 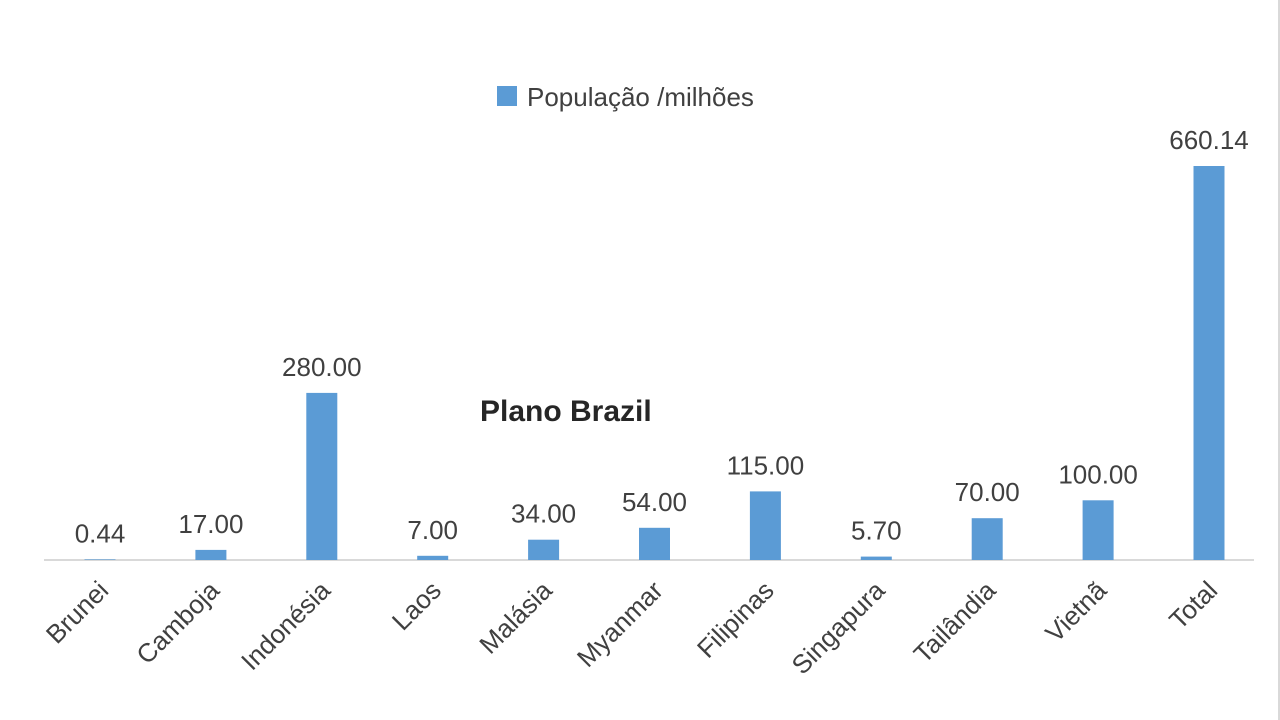 What do you see at coordinates (416, 605) in the screenshot?
I see `x-tick-label-laos: Laos` at bounding box center [416, 605].